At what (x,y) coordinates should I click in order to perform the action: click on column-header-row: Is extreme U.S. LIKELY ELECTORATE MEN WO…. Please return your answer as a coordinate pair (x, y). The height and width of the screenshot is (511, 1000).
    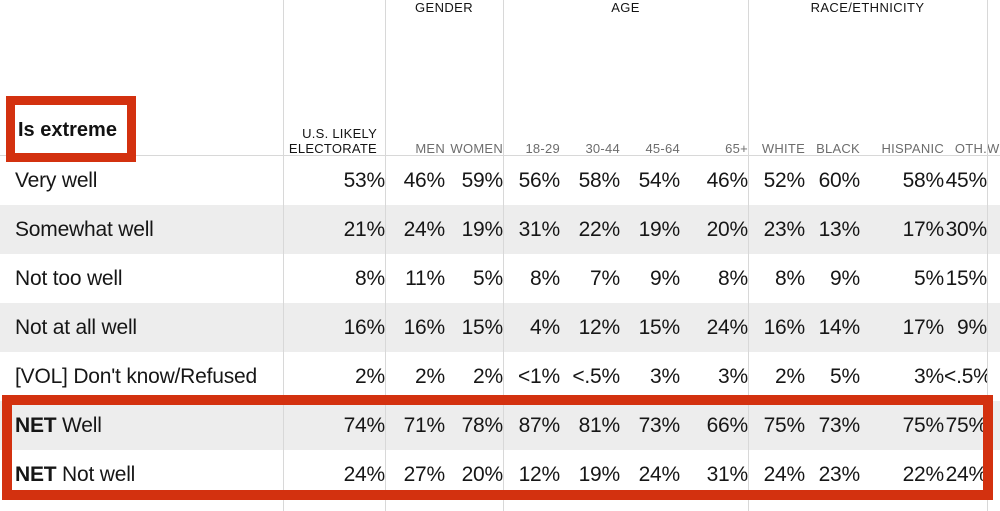
    Looking at the image, I should click on (500, 118).